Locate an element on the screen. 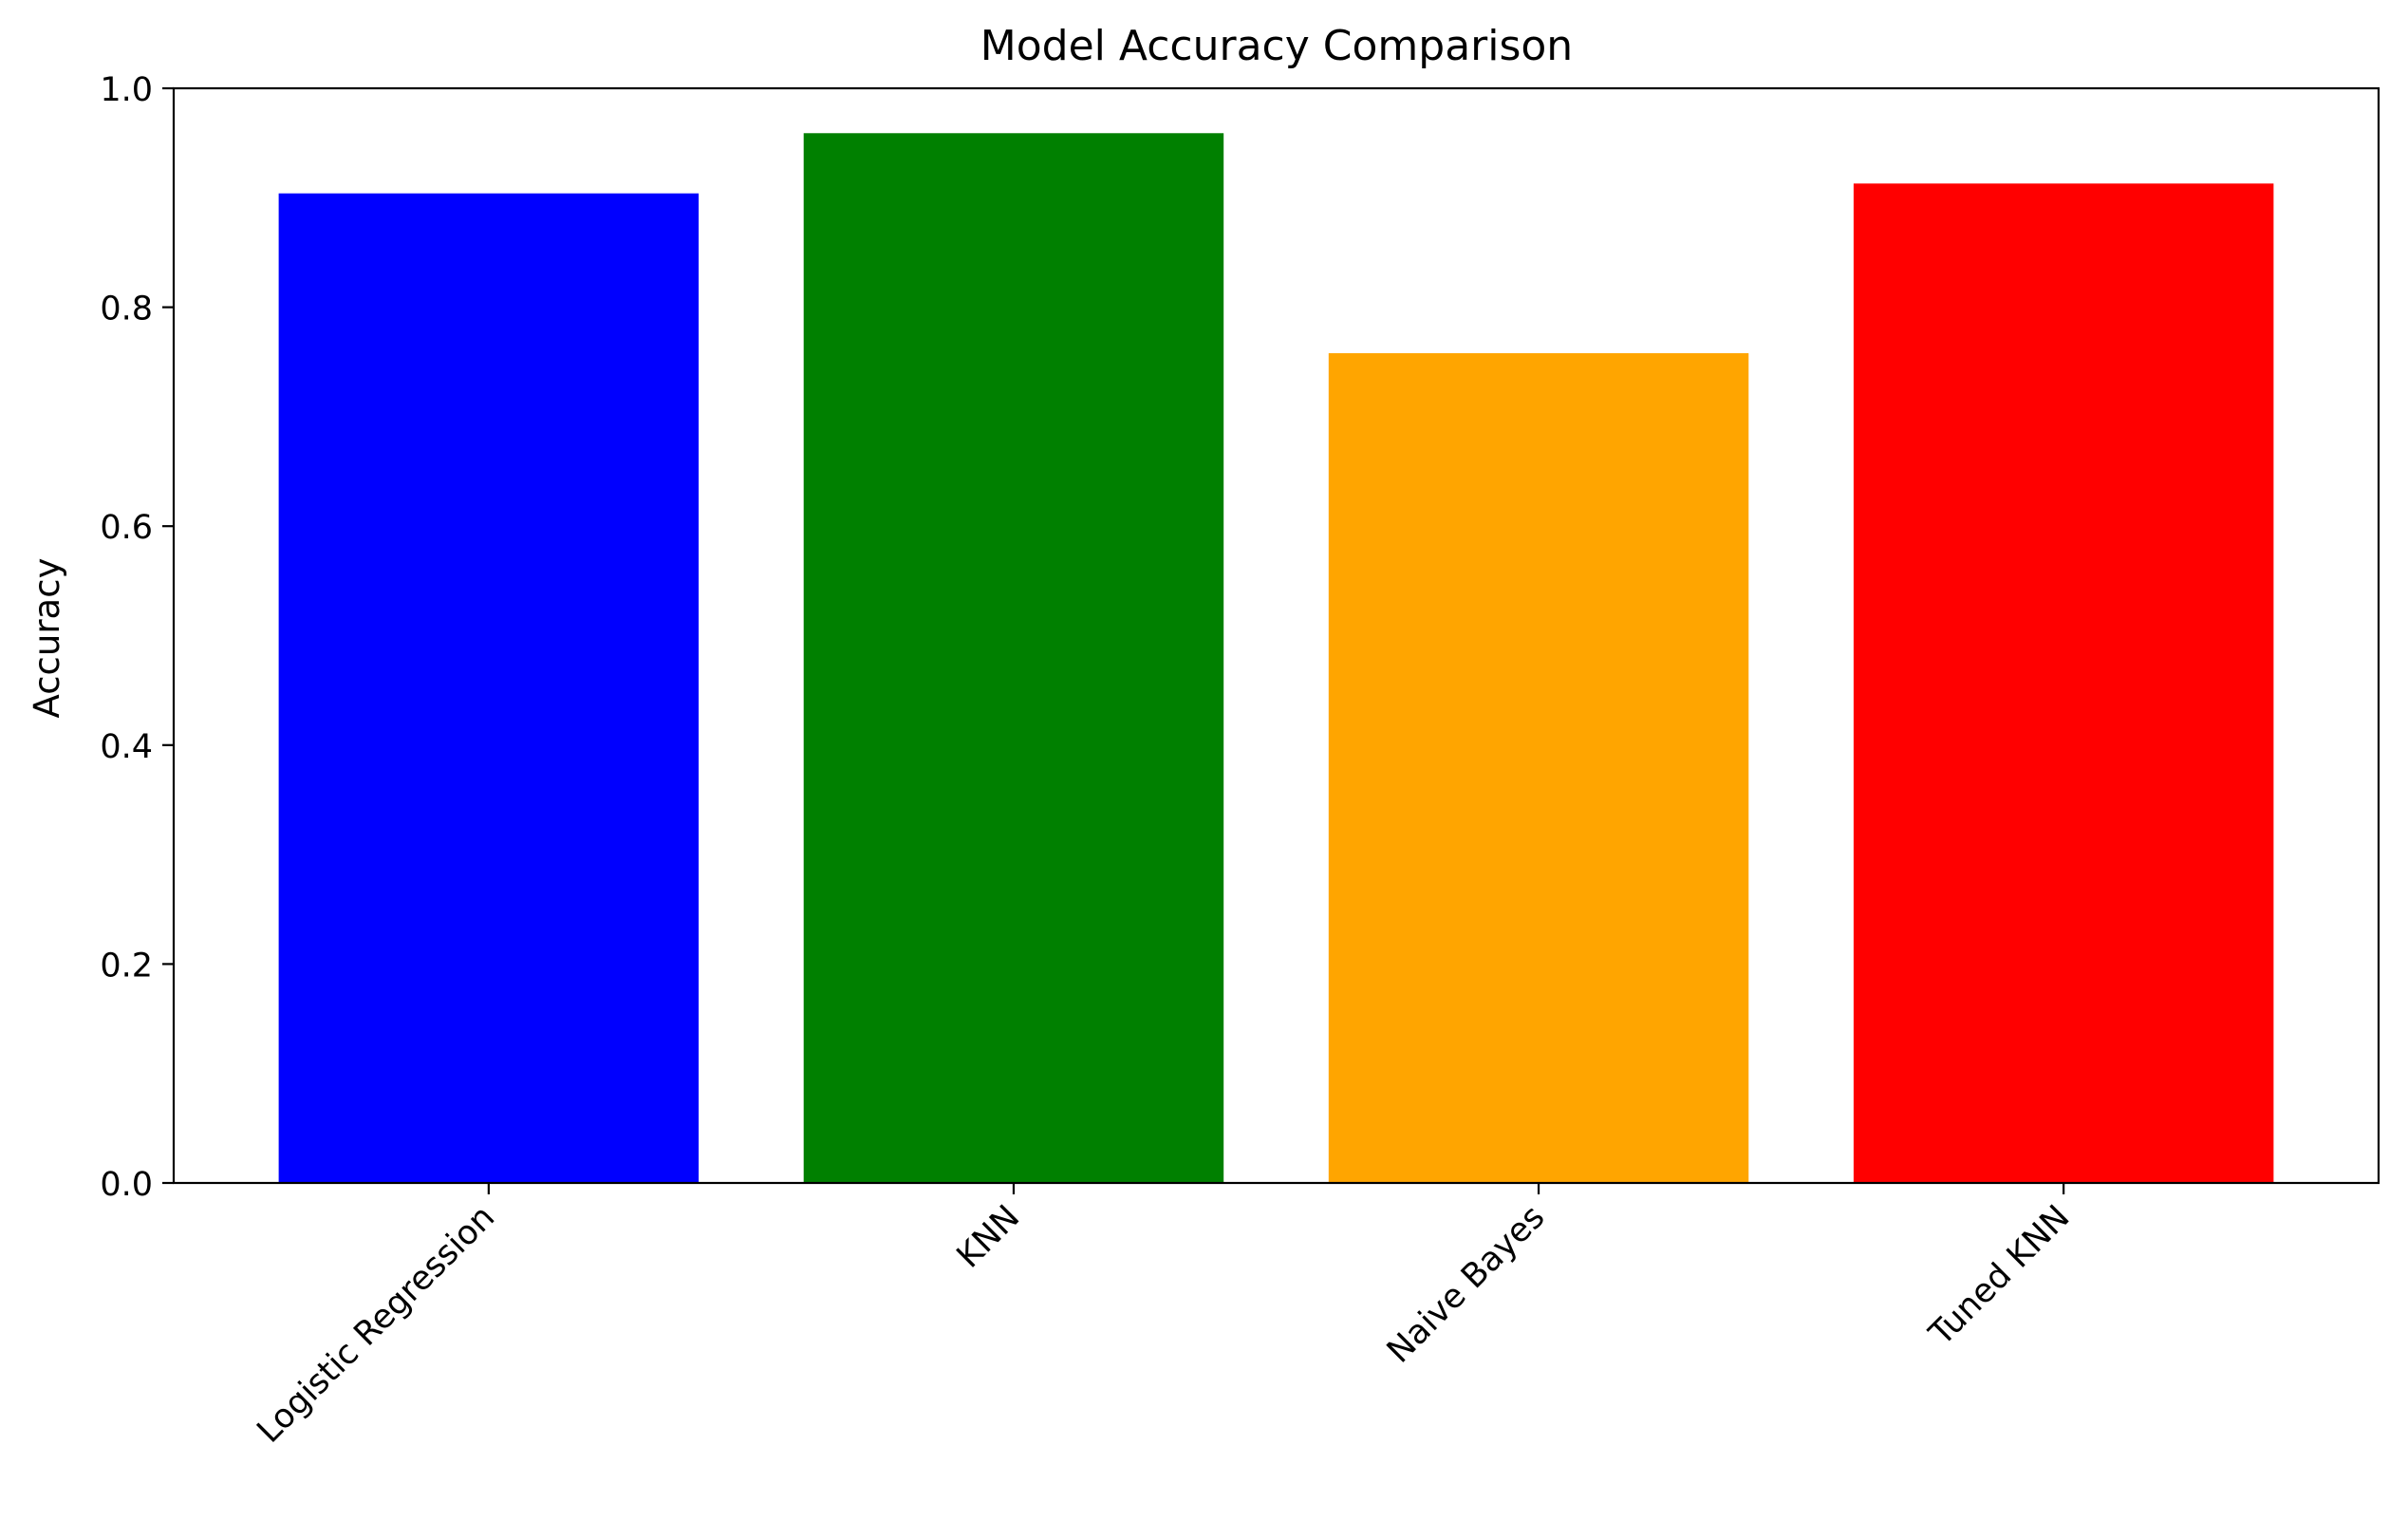 This screenshot has height=1539, width=2408. y-tick-label: 1.0 is located at coordinates (127, 90).